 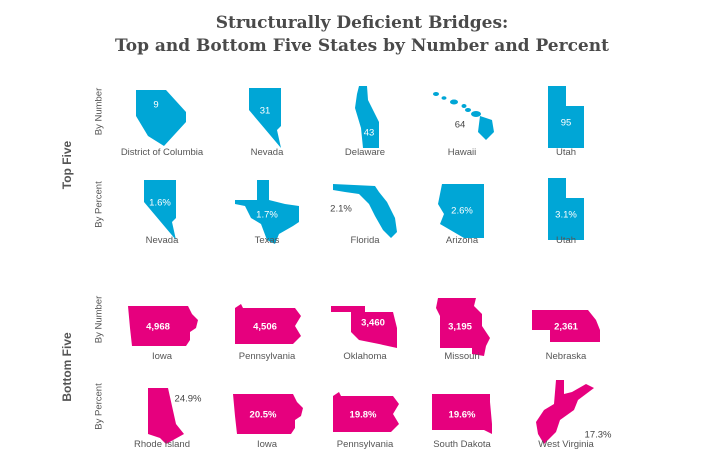 I want to click on state-map-item: 19.6% South Dakota, so click(x=462, y=422).